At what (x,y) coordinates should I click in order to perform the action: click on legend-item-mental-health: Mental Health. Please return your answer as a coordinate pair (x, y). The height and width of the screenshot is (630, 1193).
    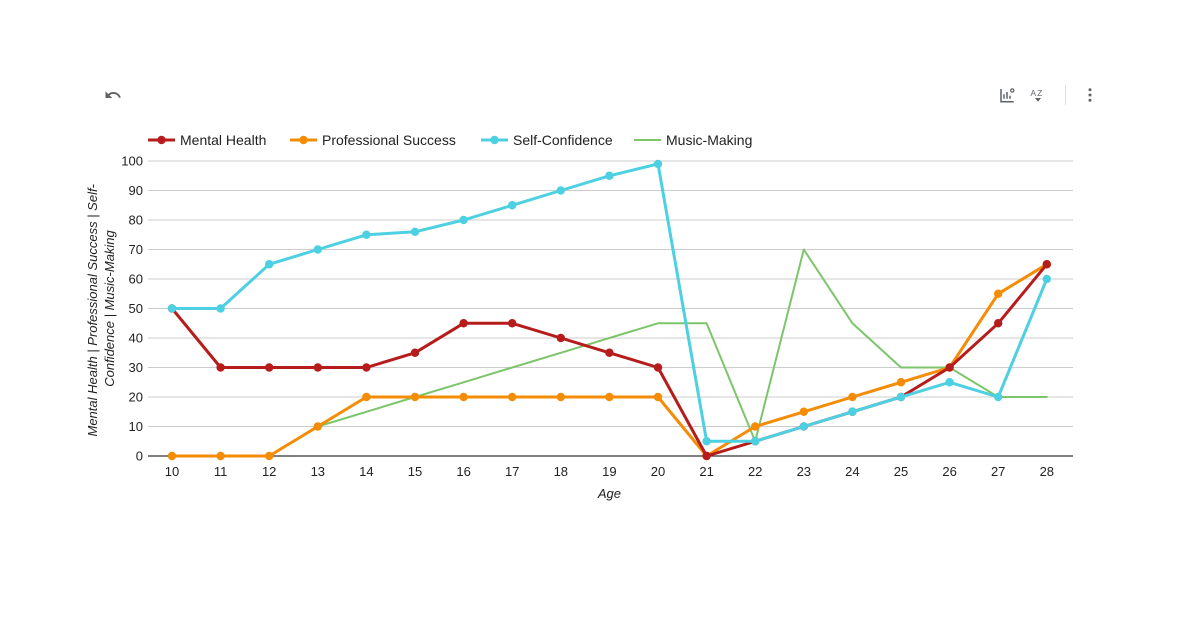
    Looking at the image, I should click on (207, 140).